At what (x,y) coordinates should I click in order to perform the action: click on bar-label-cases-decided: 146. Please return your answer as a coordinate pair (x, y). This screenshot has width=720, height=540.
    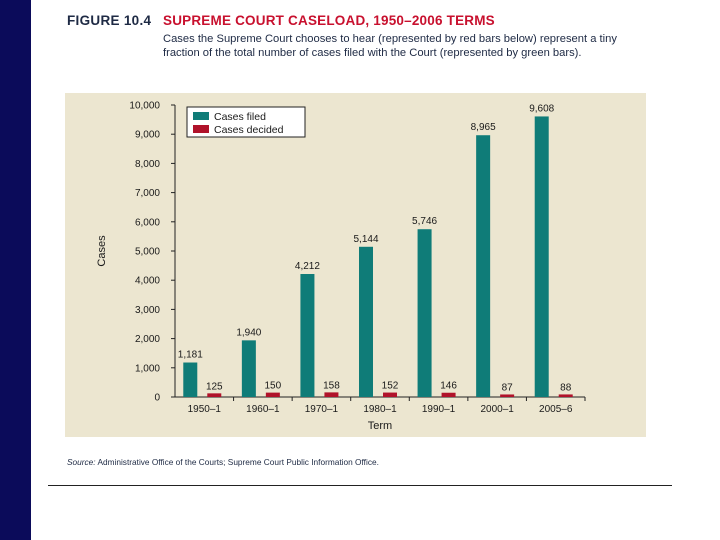
    Looking at the image, I should click on (448, 386).